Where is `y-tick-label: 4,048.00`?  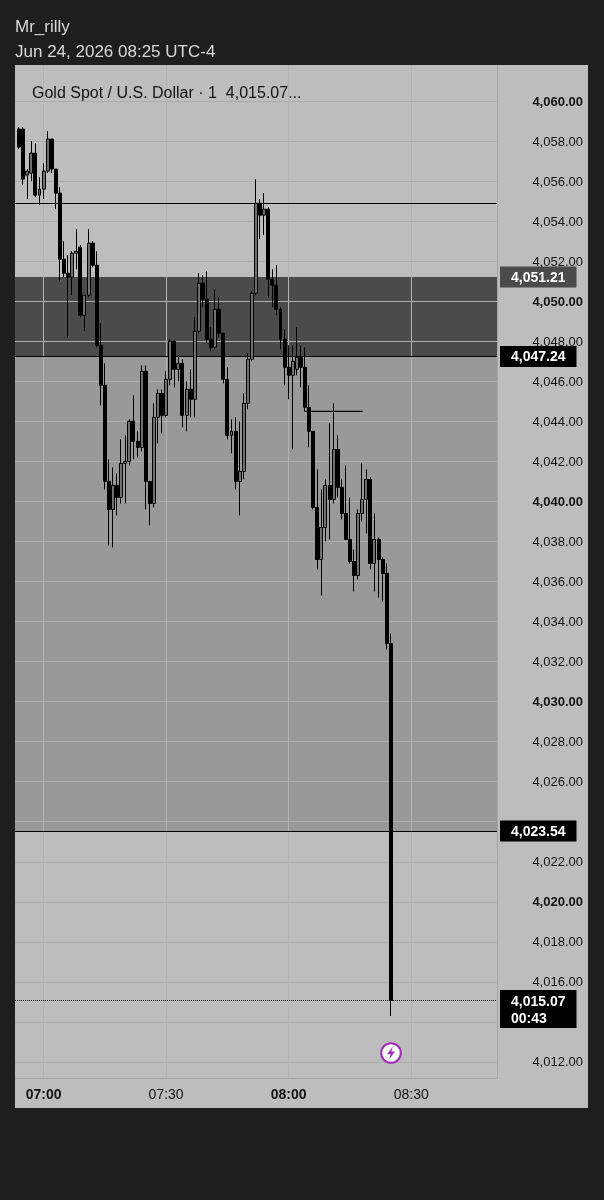
y-tick-label: 4,048.00 is located at coordinates (557, 341).